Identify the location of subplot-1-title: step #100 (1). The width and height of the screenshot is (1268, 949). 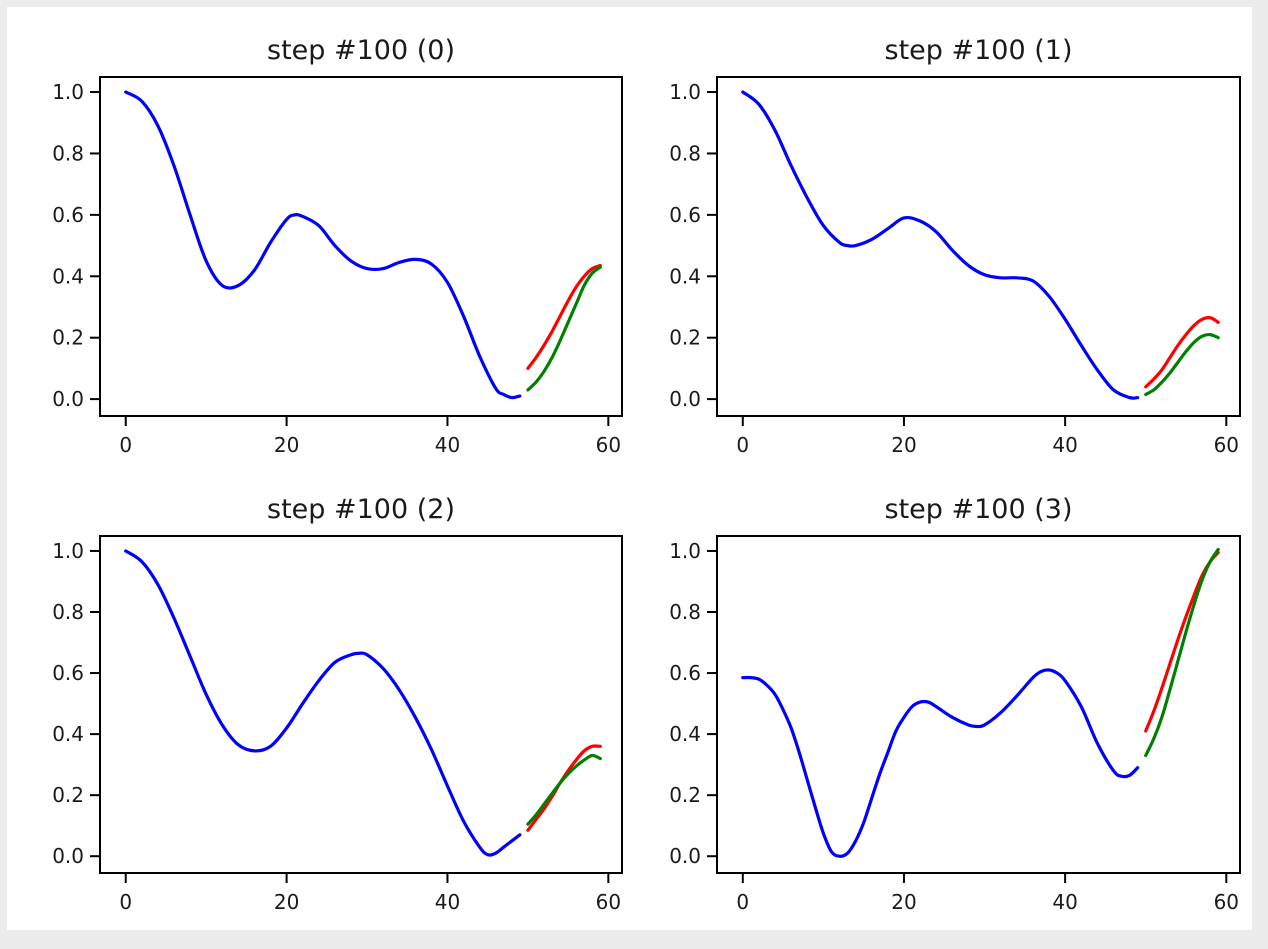
(978, 50).